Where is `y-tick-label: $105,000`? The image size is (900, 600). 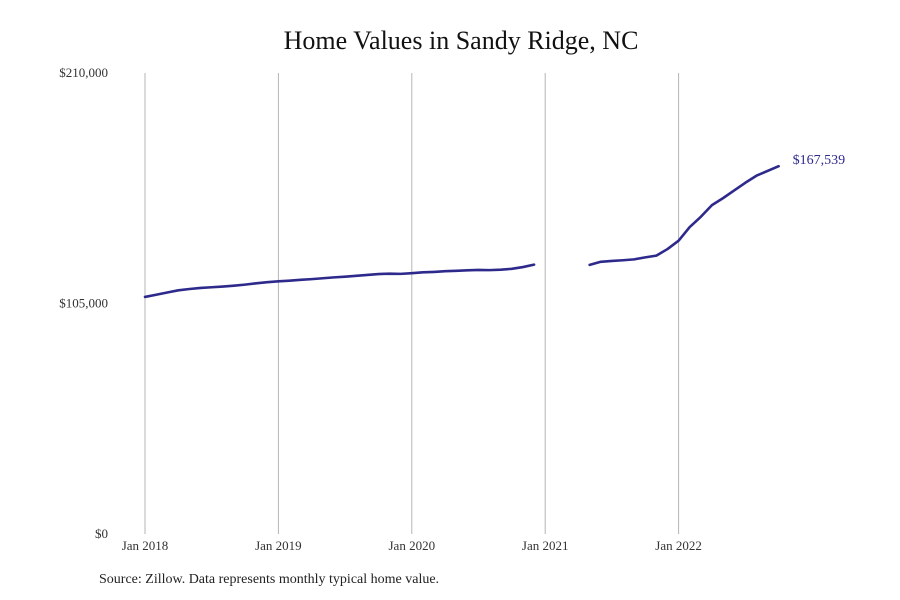 y-tick-label: $105,000 is located at coordinates (83, 303).